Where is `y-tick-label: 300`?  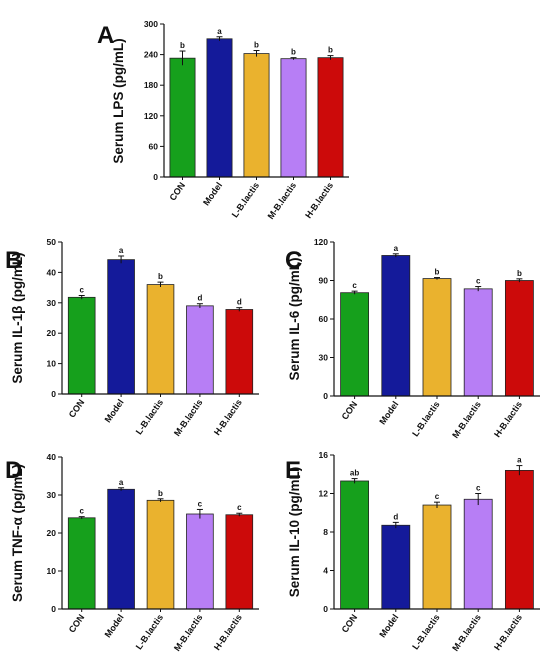
y-tick-label: 300 is located at coordinates (151, 24).